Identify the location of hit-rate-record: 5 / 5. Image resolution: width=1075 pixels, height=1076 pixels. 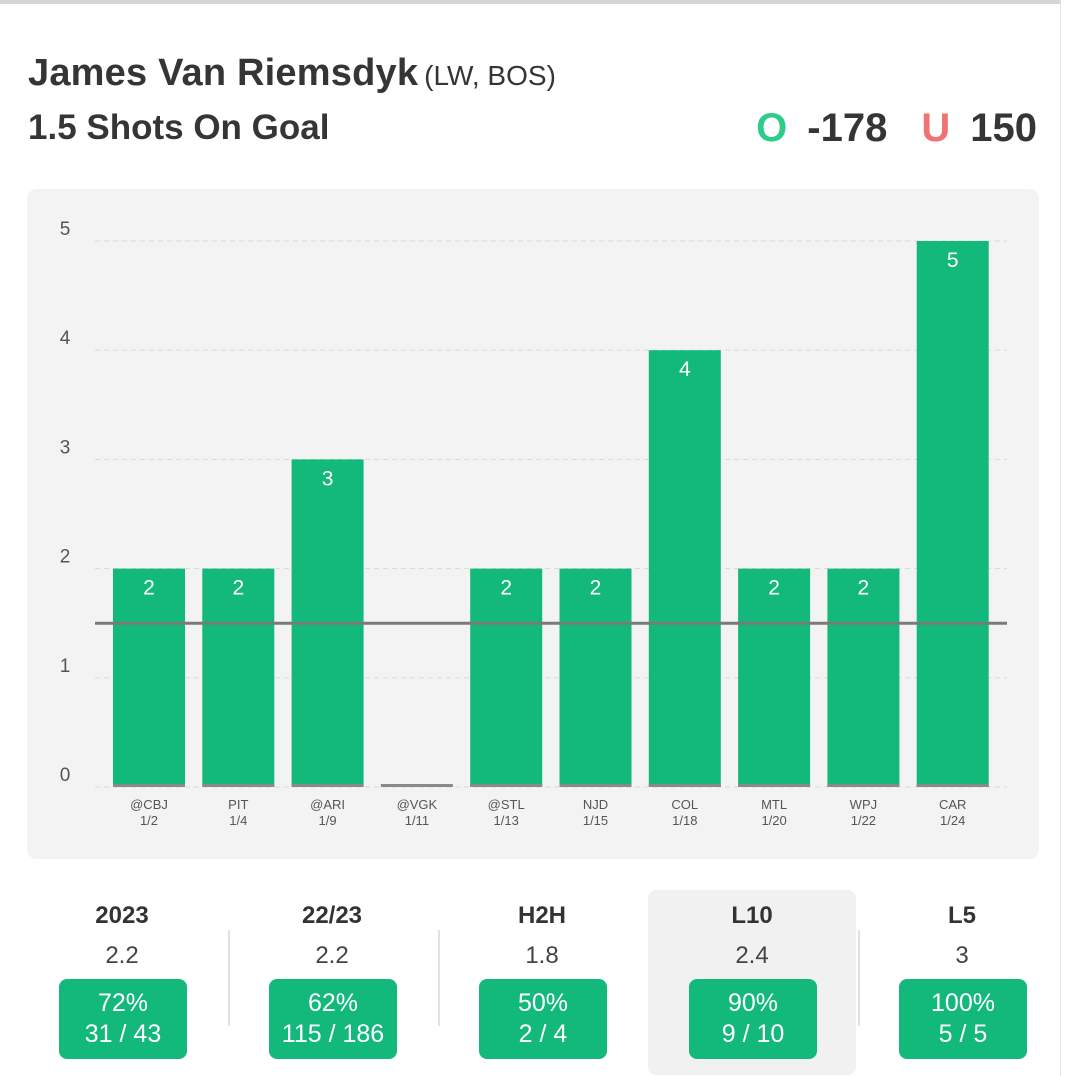
(963, 1034).